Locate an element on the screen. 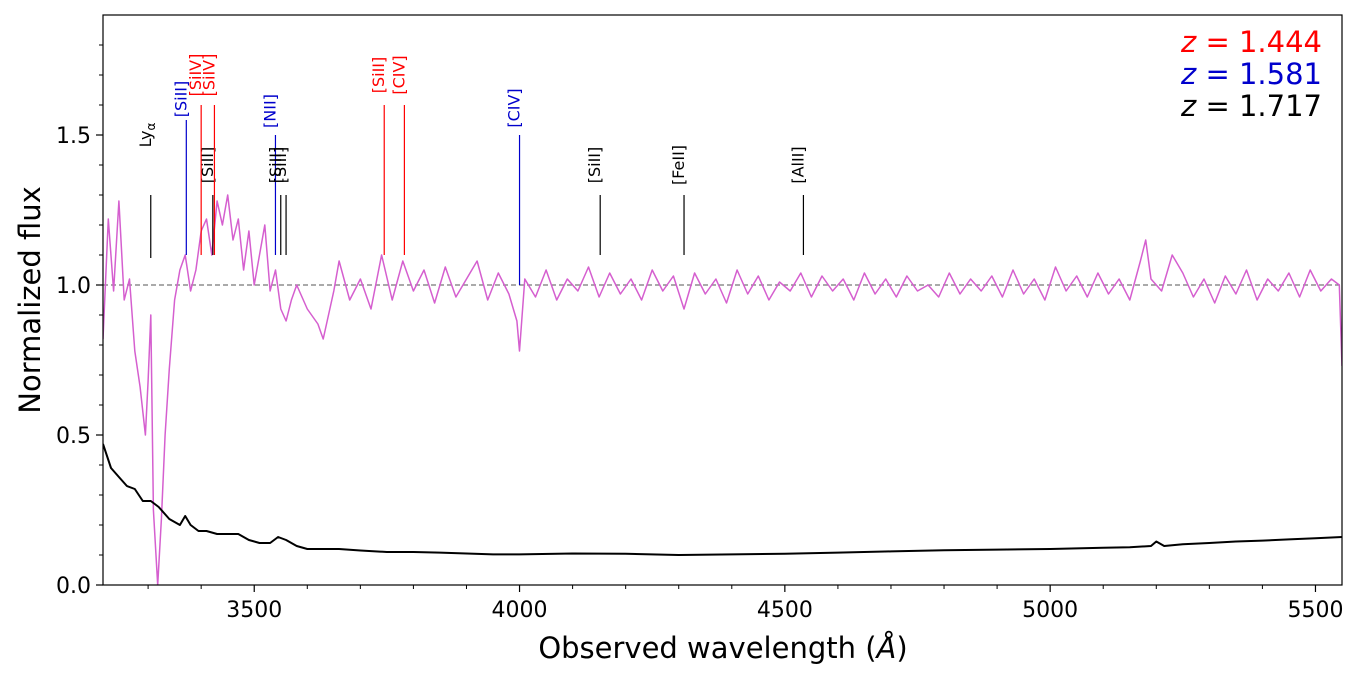 The height and width of the screenshot is (685, 1370). line-marker-label-11: [SiII] is located at coordinates (594, 165).